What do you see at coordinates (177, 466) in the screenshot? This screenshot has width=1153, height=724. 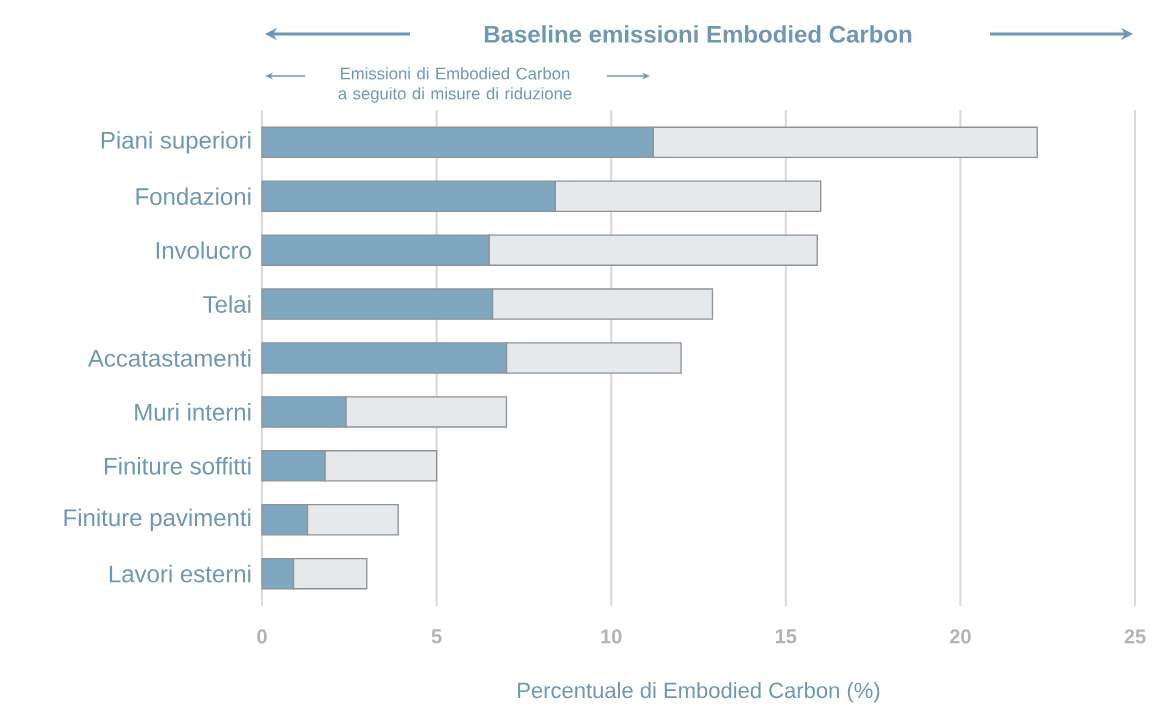 I see `y-tick-label: Finiture soffitti` at bounding box center [177, 466].